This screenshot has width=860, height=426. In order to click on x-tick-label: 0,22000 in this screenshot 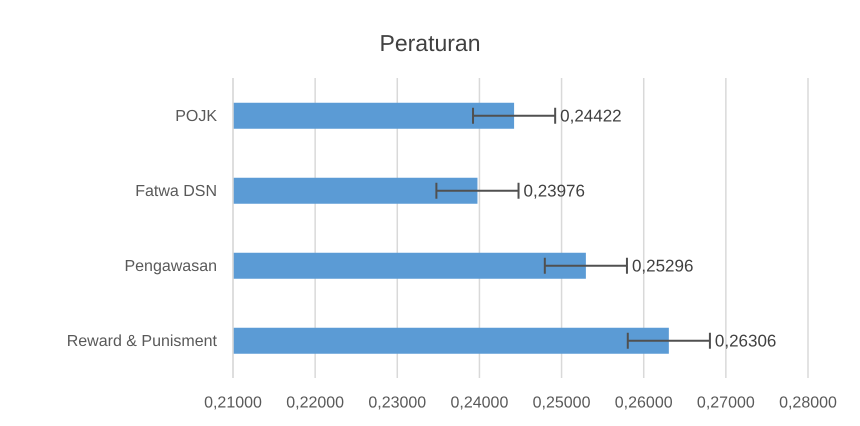, I will do `click(315, 403)`.